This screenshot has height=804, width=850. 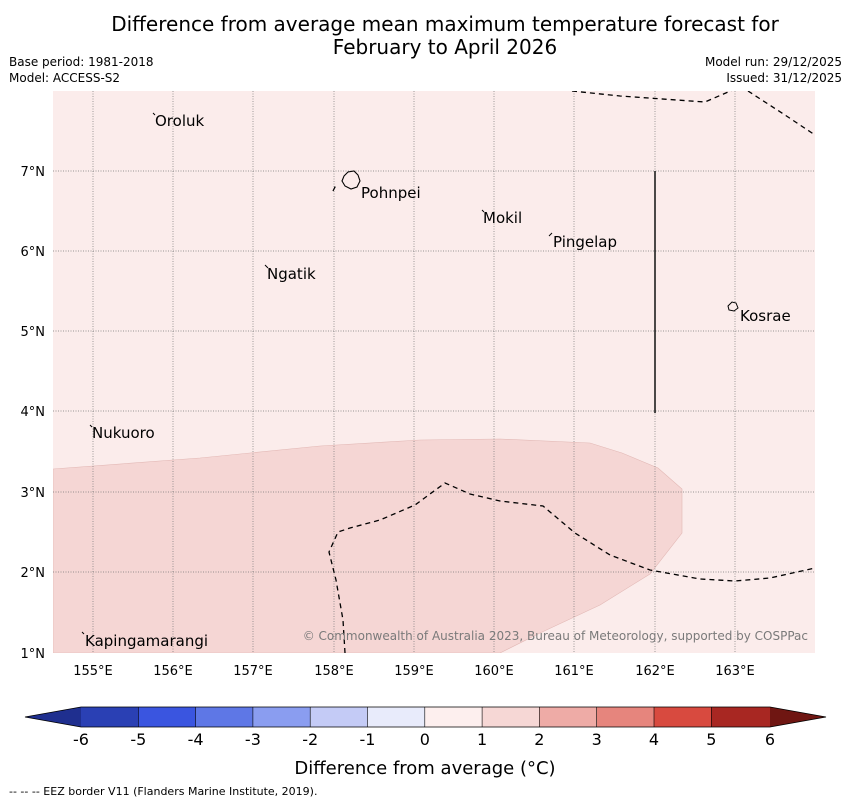 I want to click on colorbar-tick-1: 1, so click(x=482, y=739).